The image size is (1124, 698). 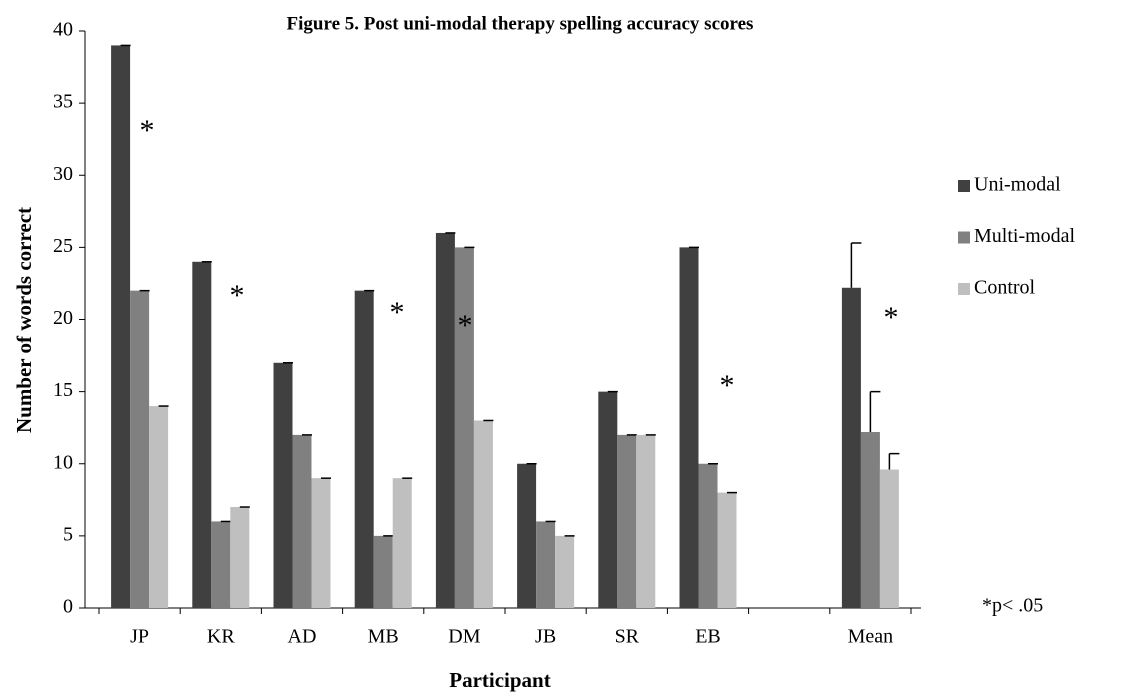 What do you see at coordinates (464, 637) in the screenshot?
I see `x-tick-label: DM` at bounding box center [464, 637].